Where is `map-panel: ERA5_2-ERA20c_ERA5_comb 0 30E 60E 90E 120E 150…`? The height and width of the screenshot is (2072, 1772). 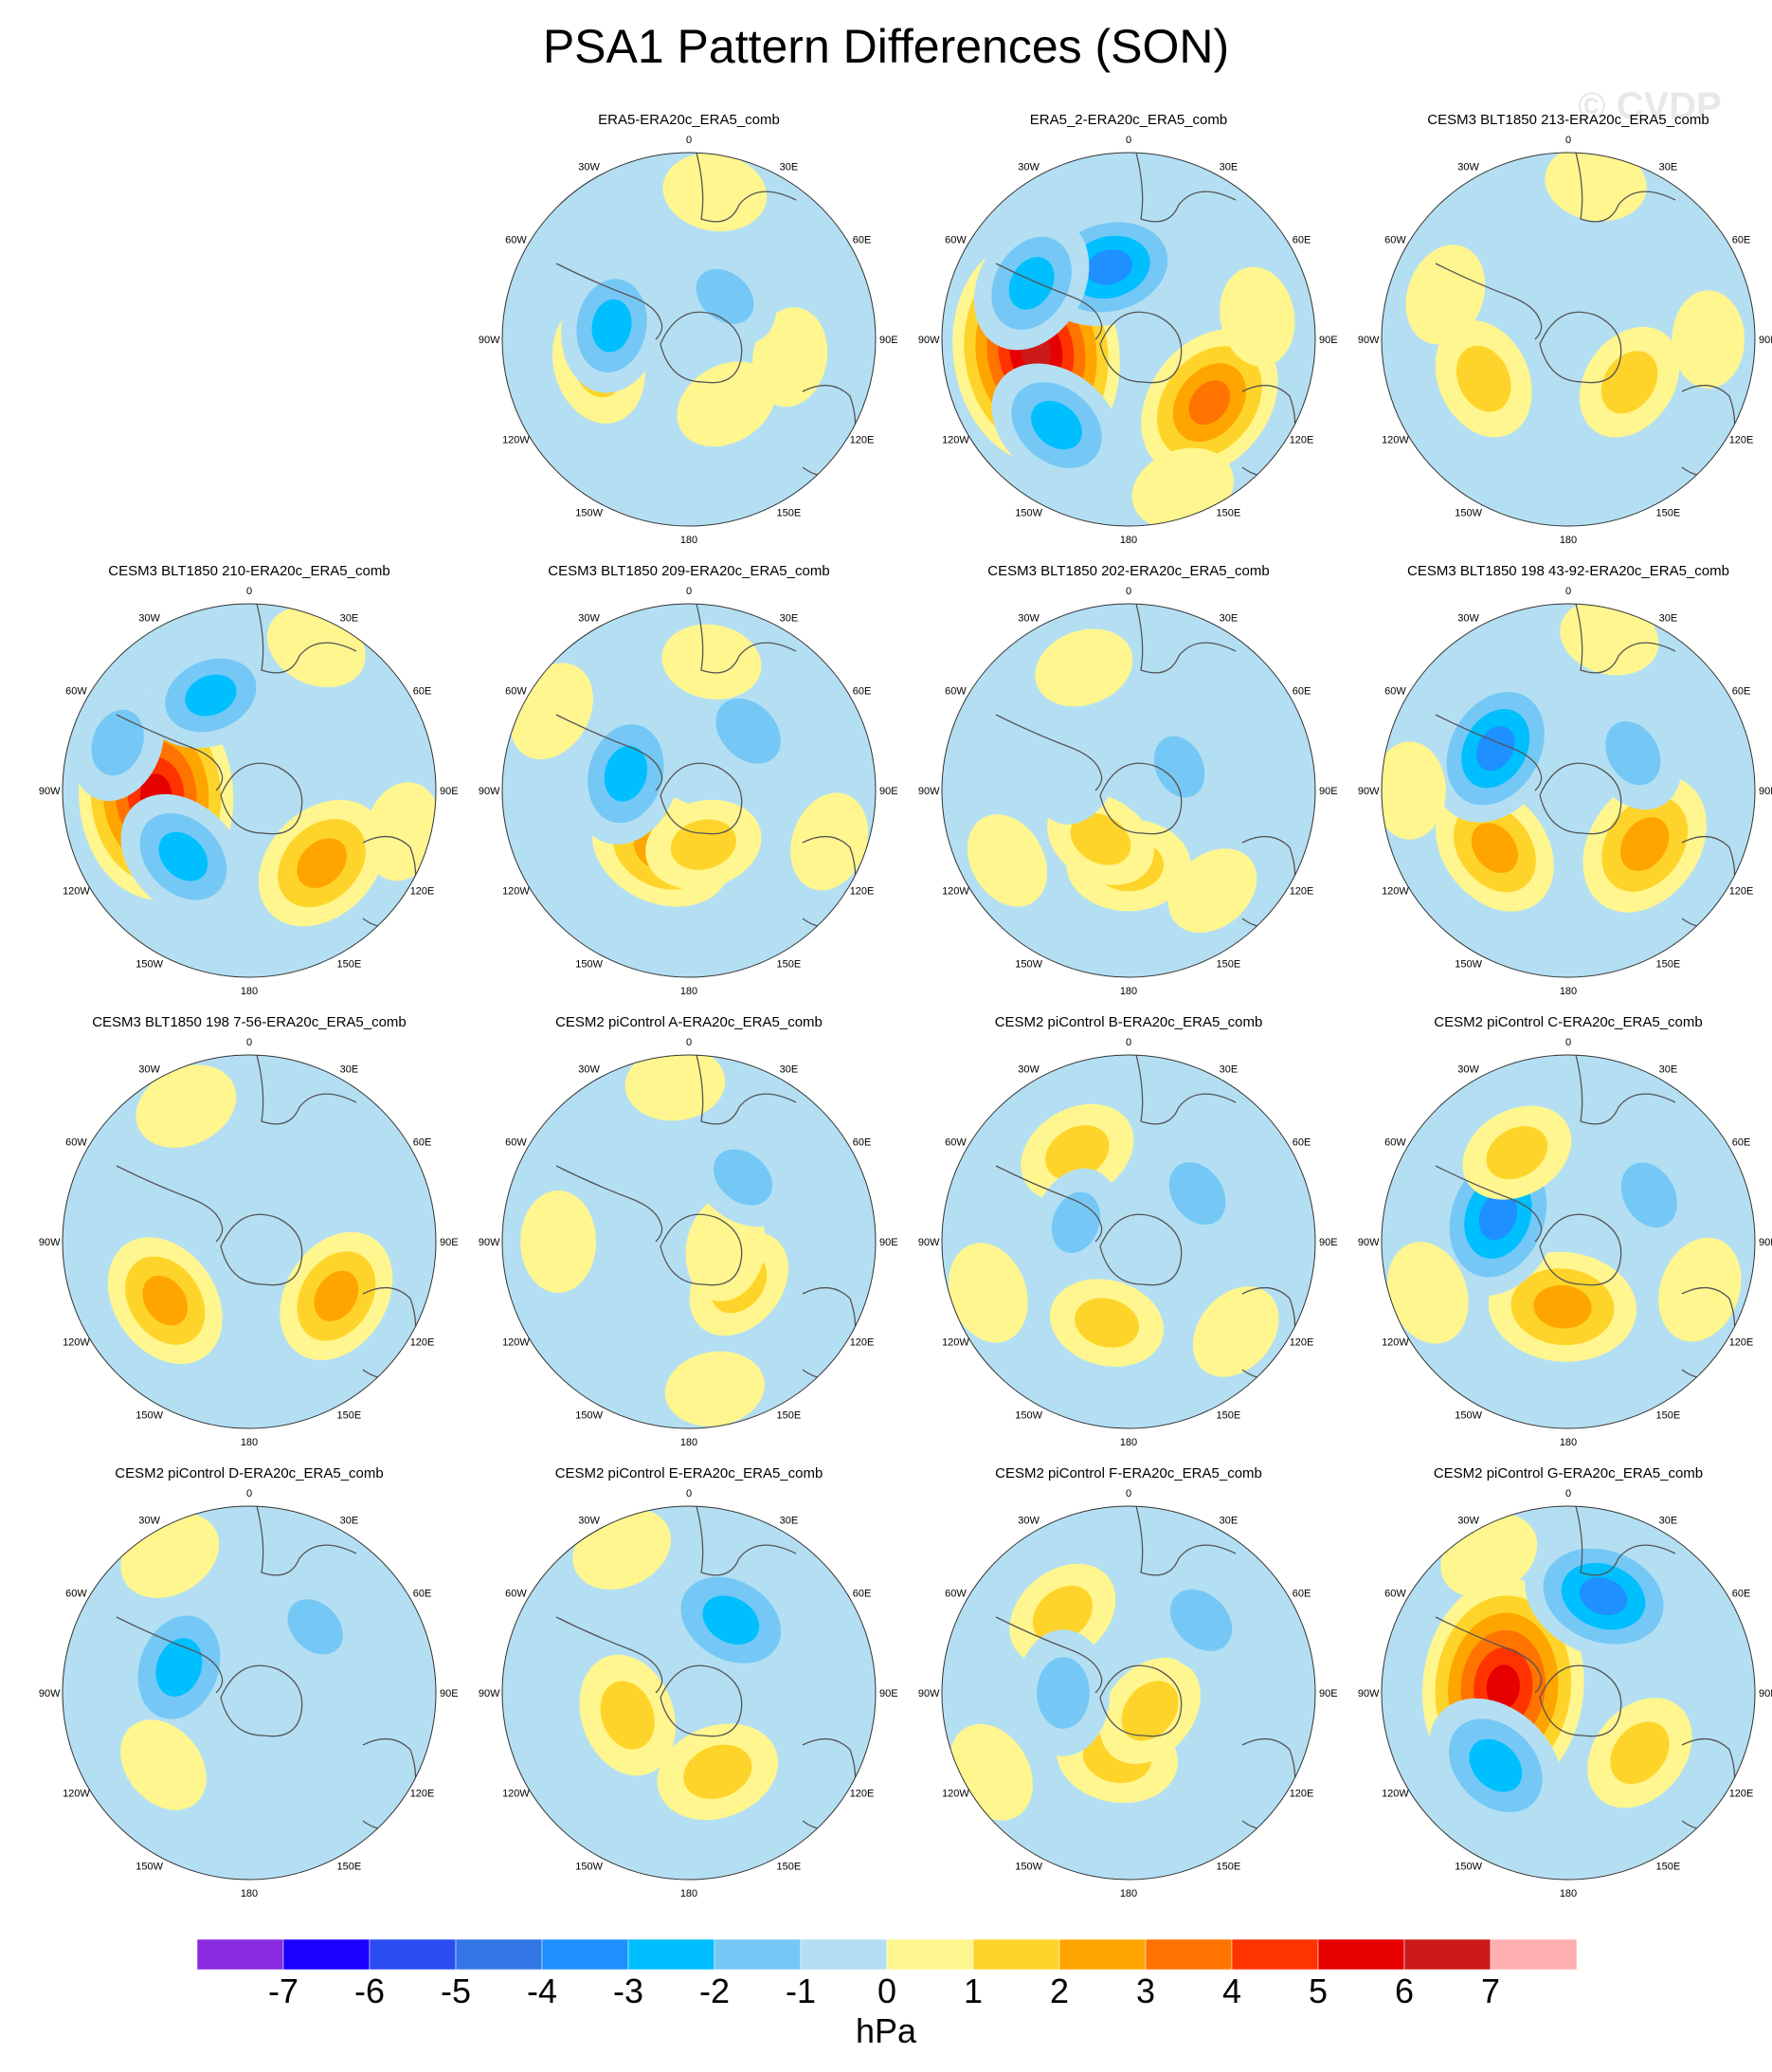 map-panel: ERA5_2-ERA20c_ERA5_comb 0 30E 60E 90E 120E 150… is located at coordinates (1128, 337).